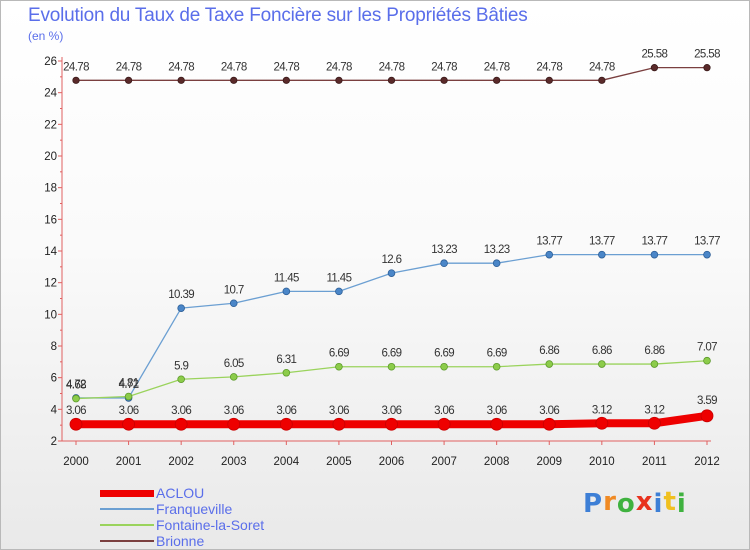 The height and width of the screenshot is (550, 750). Describe the element at coordinates (210, 525) in the screenshot. I see `legend-label-fontaine-la-soret: Fontaine-la-Soret` at that location.